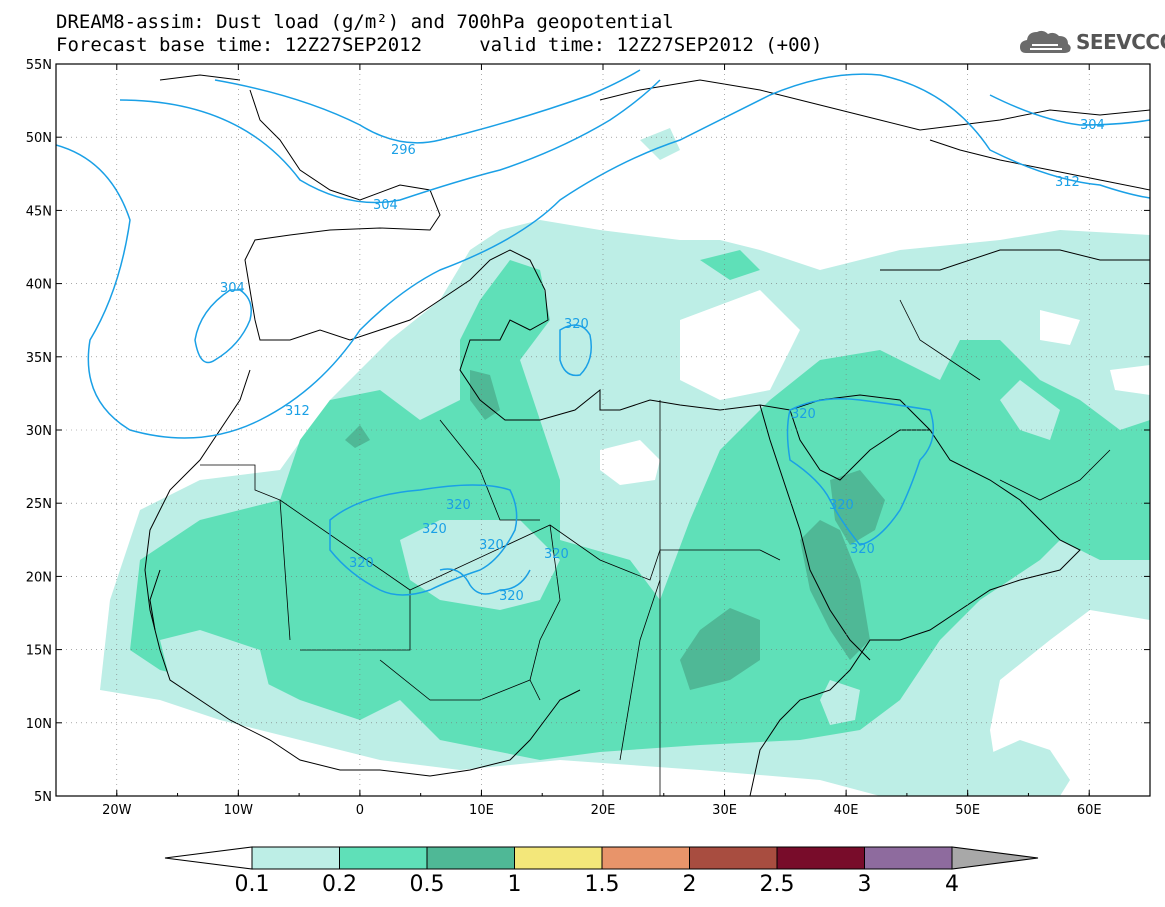 The height and width of the screenshot is (907, 1165). I want to click on lat-label: 45N, so click(39, 211).